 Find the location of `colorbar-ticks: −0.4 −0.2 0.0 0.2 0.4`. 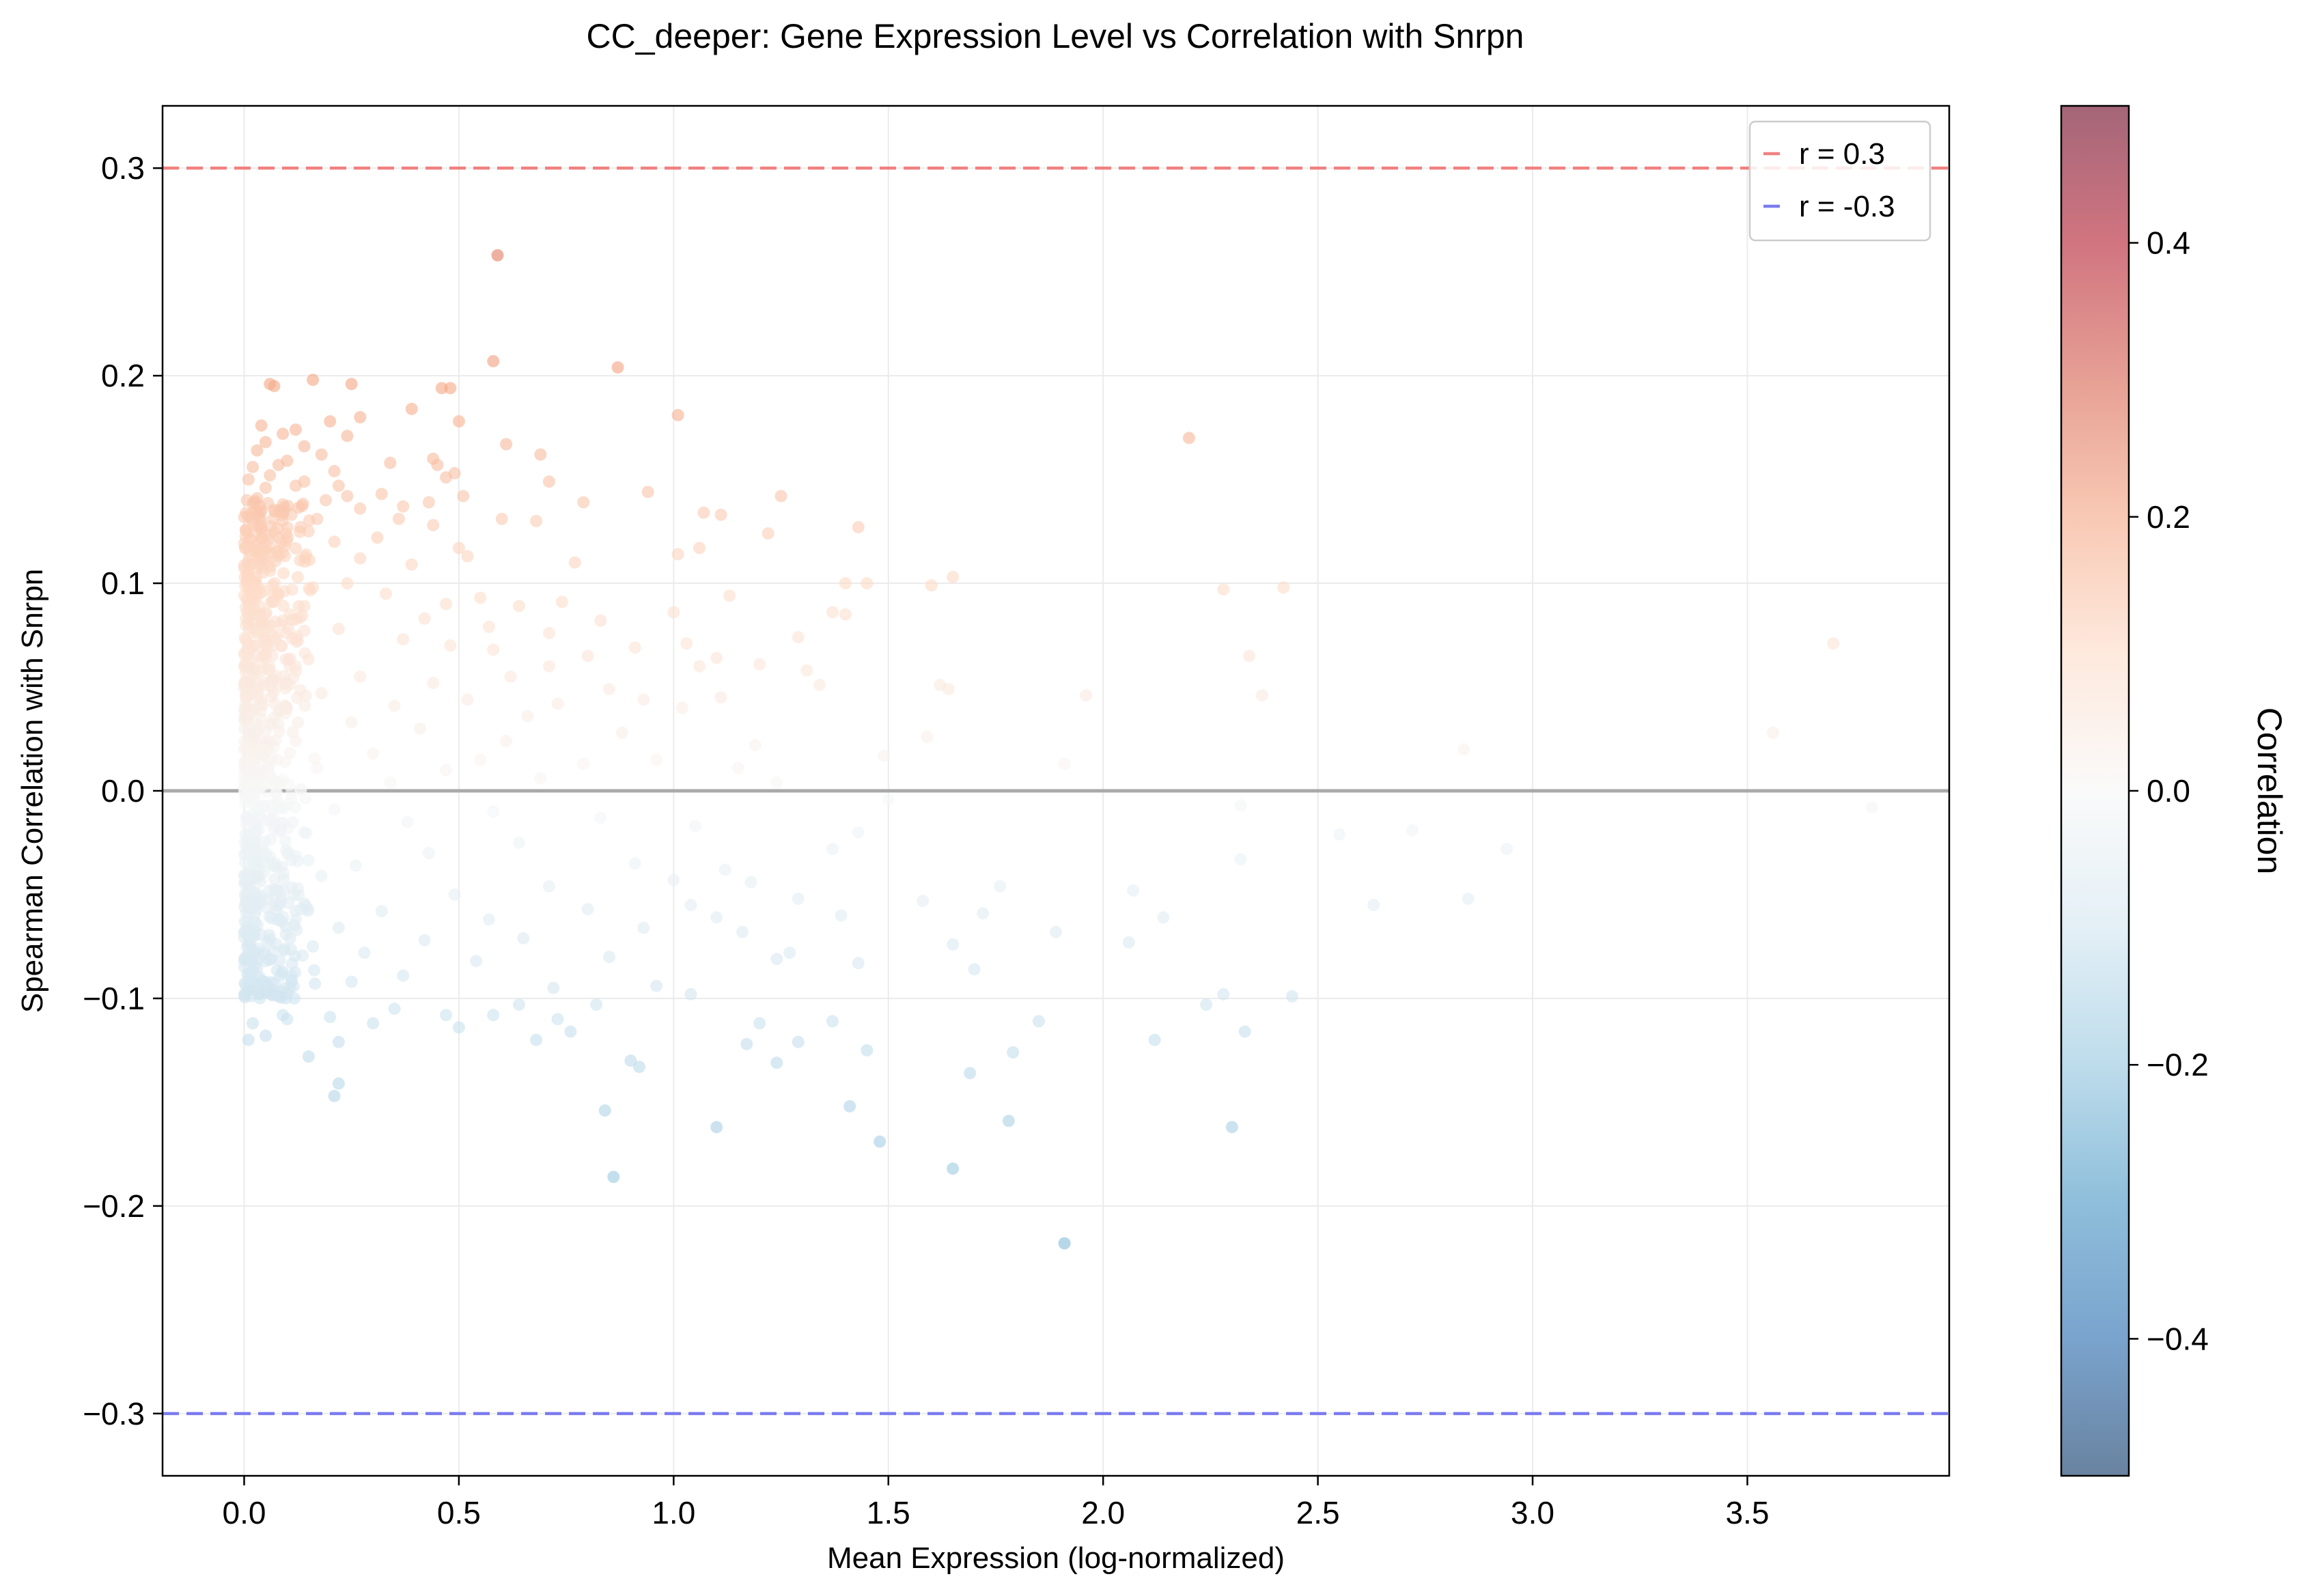

colorbar-ticks: −0.4 −0.2 0.0 0.2 0.4 is located at coordinates (2169, 790).